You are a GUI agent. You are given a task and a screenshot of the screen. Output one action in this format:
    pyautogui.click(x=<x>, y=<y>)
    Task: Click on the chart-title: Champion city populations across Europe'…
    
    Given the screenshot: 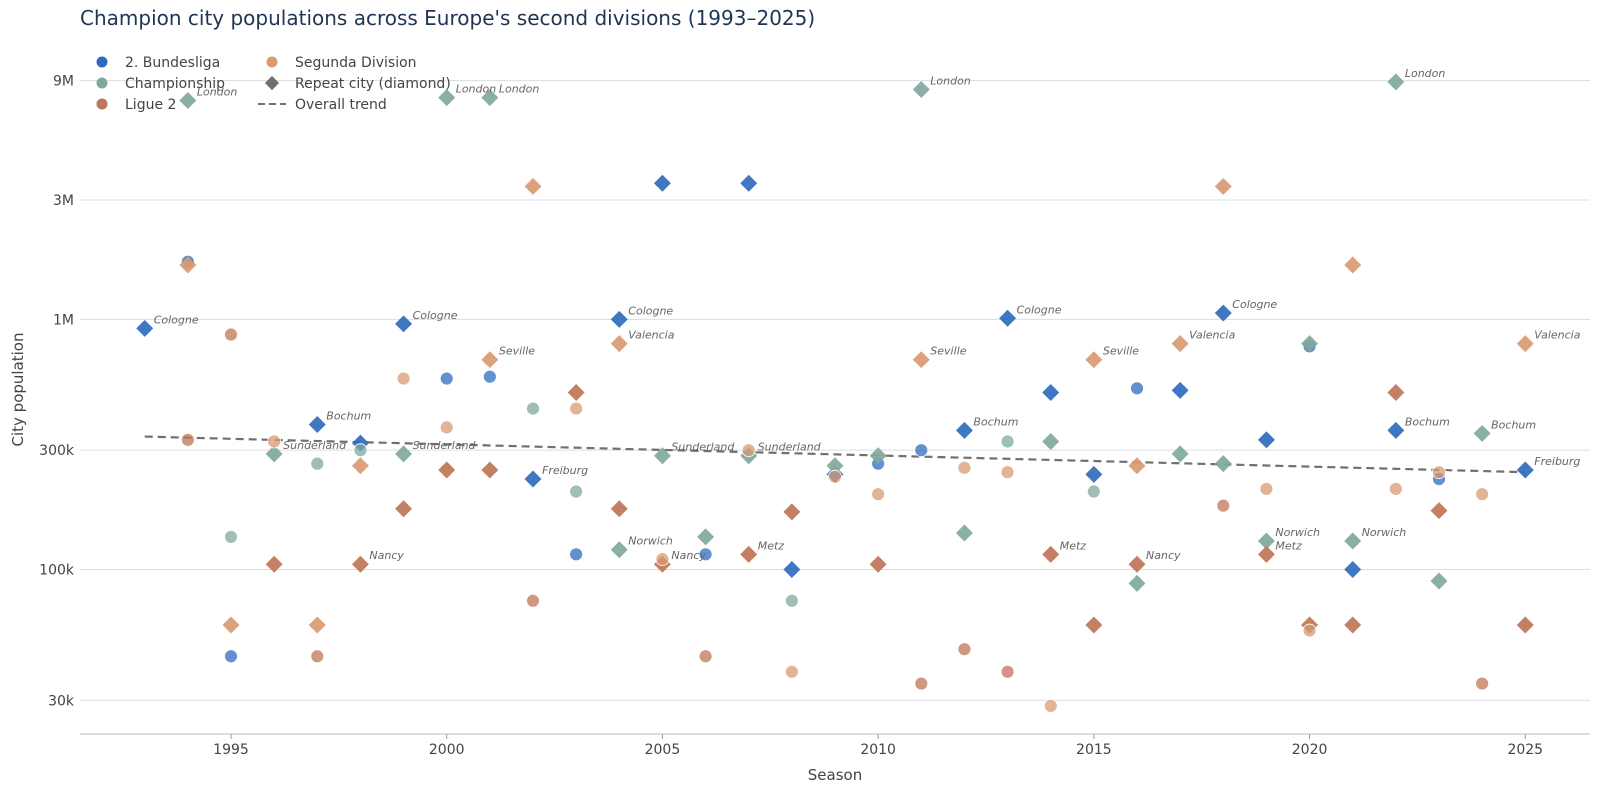 What is the action you would take?
    pyautogui.click(x=448, y=18)
    